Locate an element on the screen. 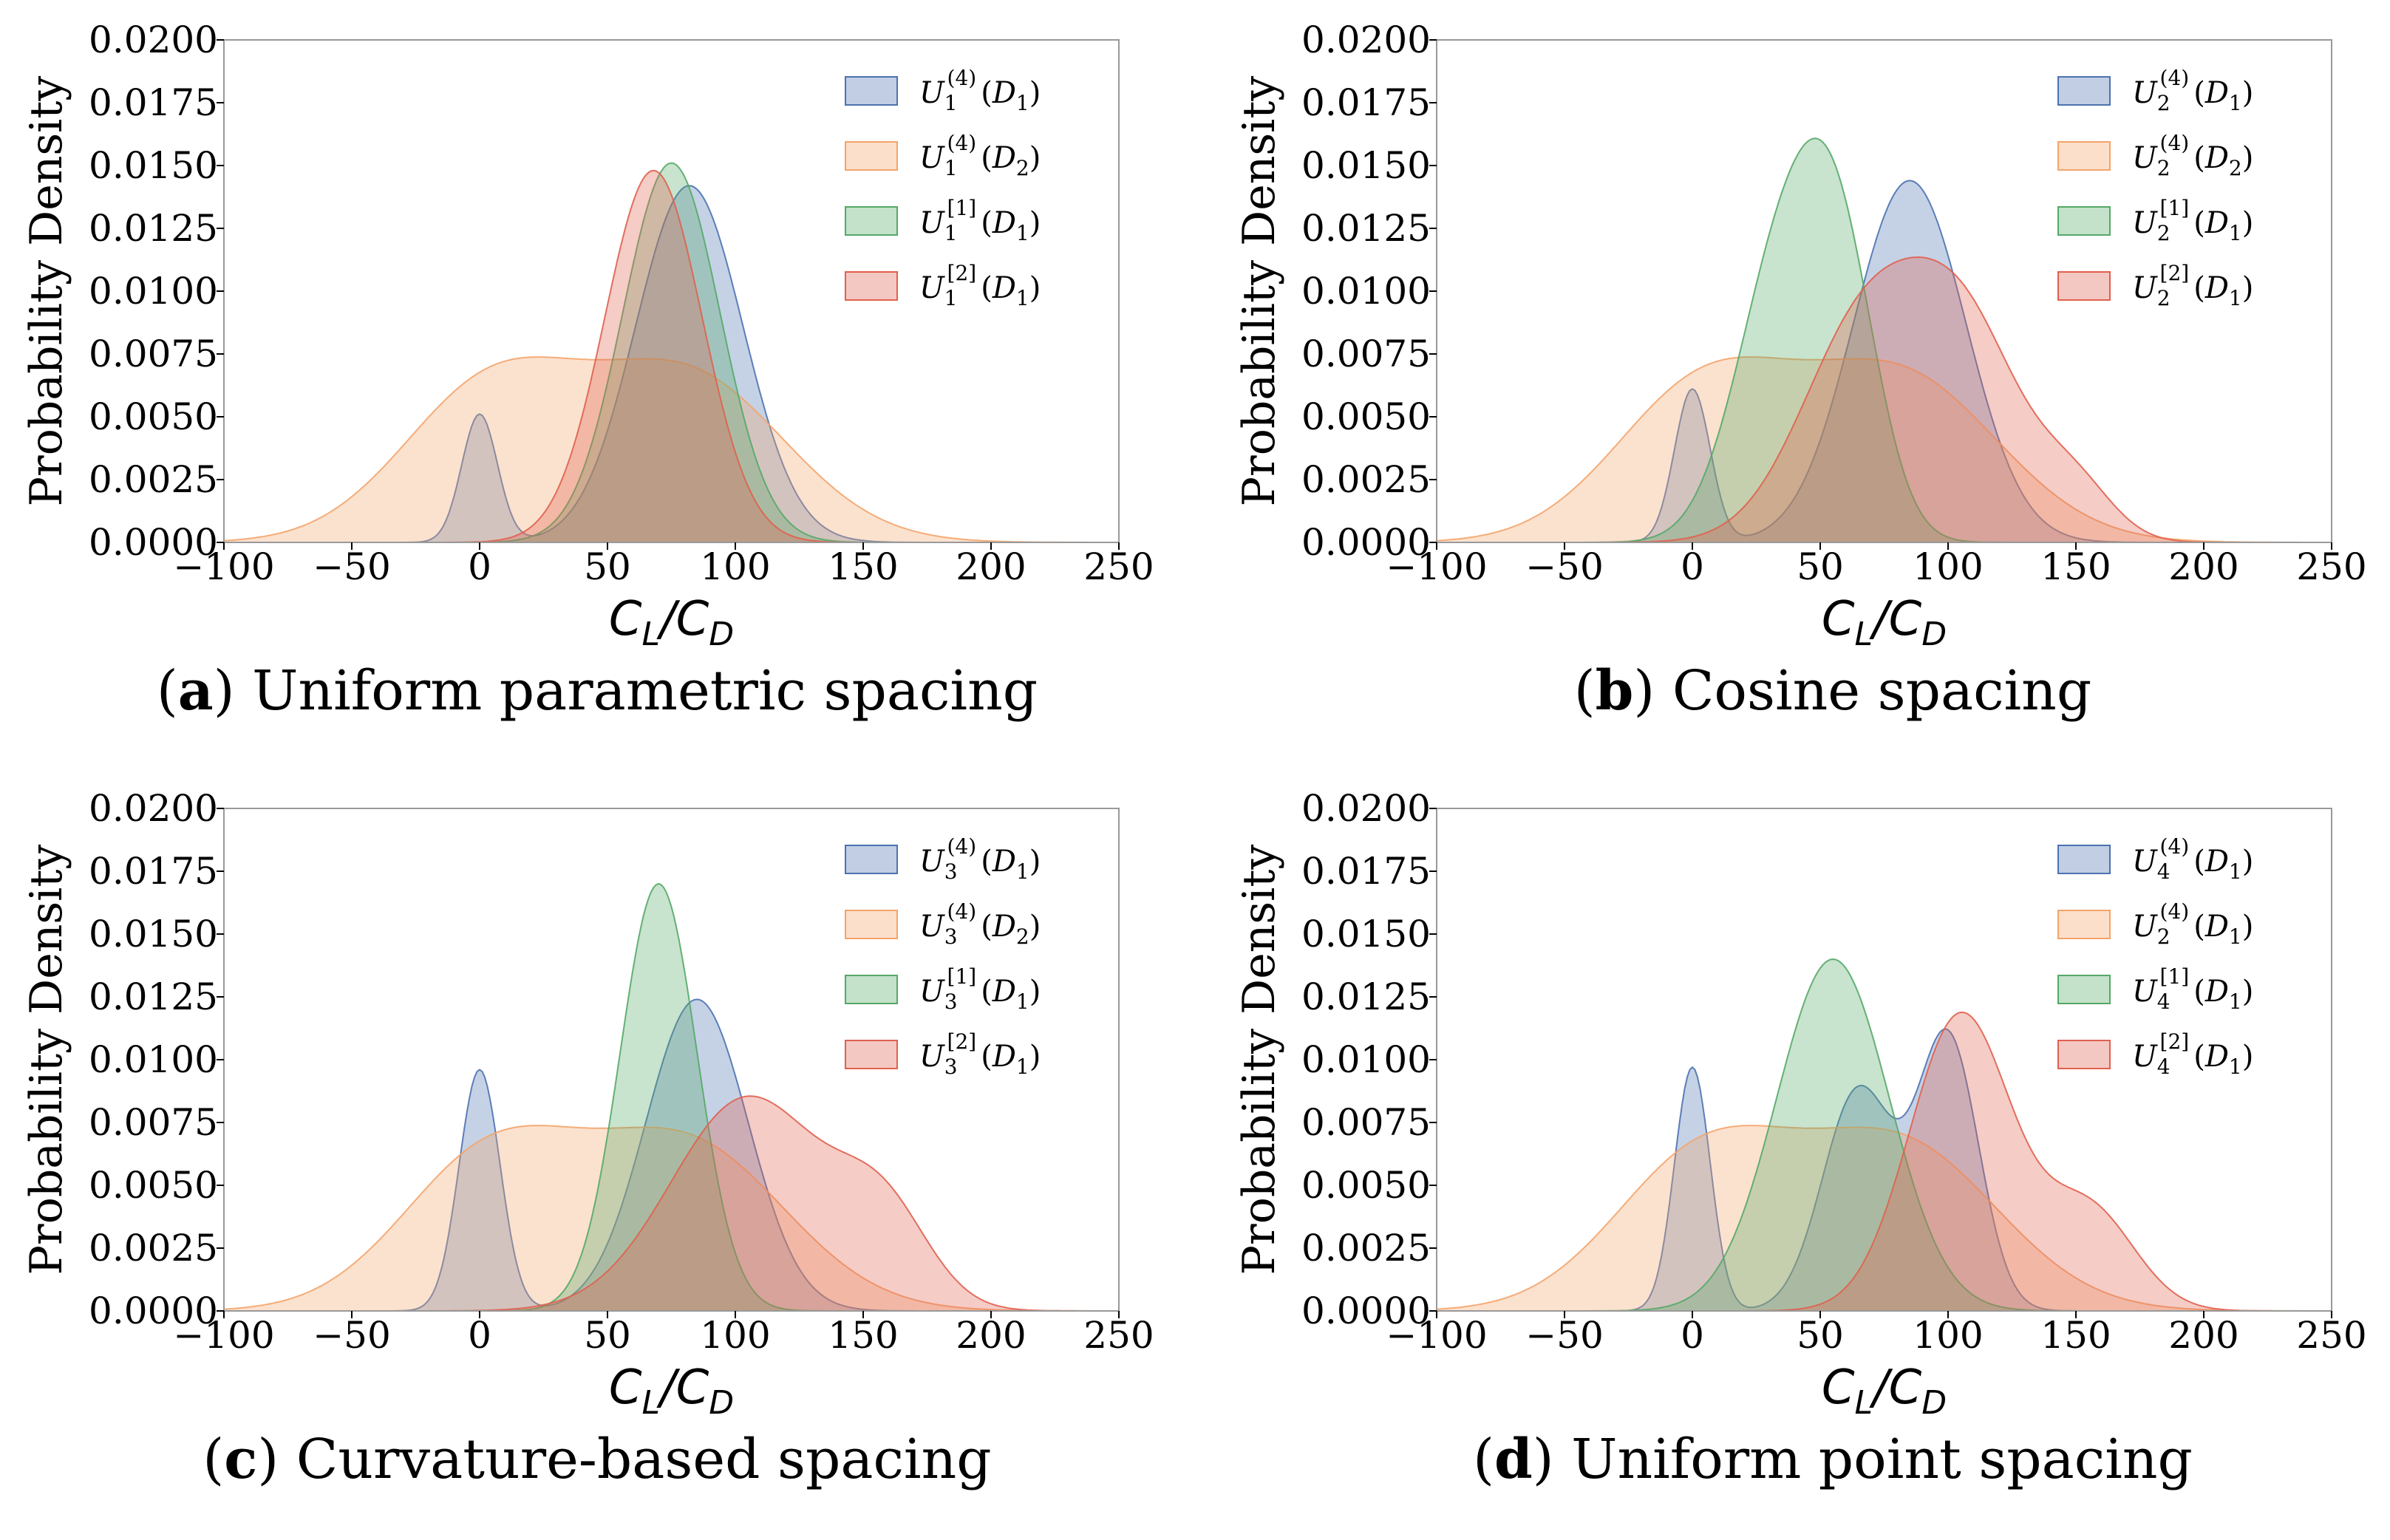 The width and height of the screenshot is (2390, 1540). legend-subscript: 1 is located at coordinates (951, 103).